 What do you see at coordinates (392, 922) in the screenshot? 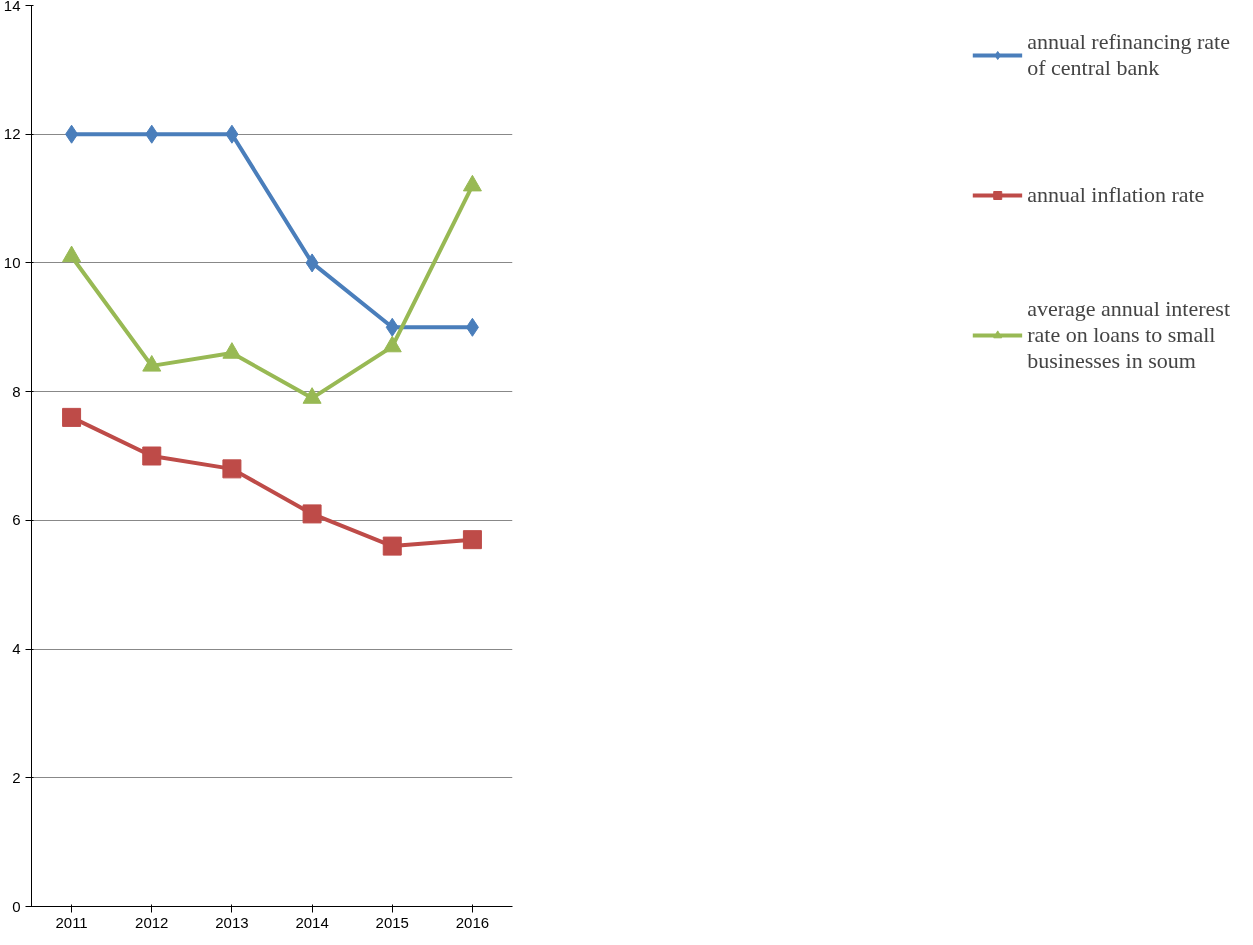
I see `x-tick-label: 2015` at bounding box center [392, 922].